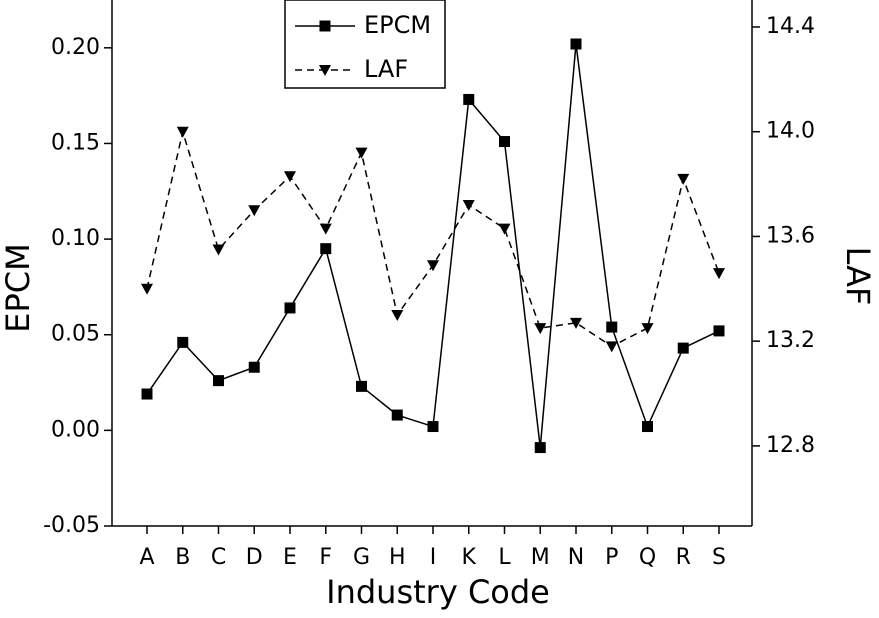  I want to click on x-tick-label: R, so click(683, 557).